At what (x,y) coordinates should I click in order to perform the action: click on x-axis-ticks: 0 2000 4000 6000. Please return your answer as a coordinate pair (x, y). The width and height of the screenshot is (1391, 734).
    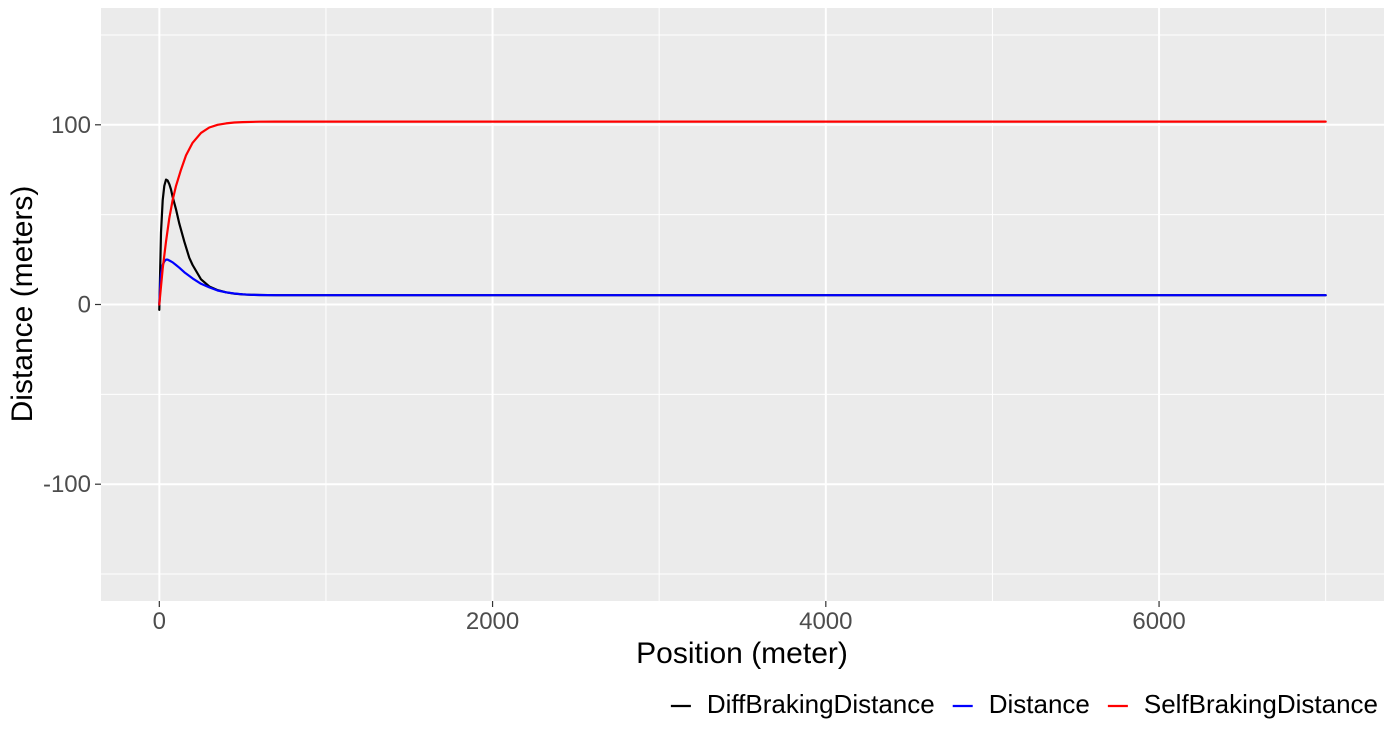
    Looking at the image, I should click on (669, 618).